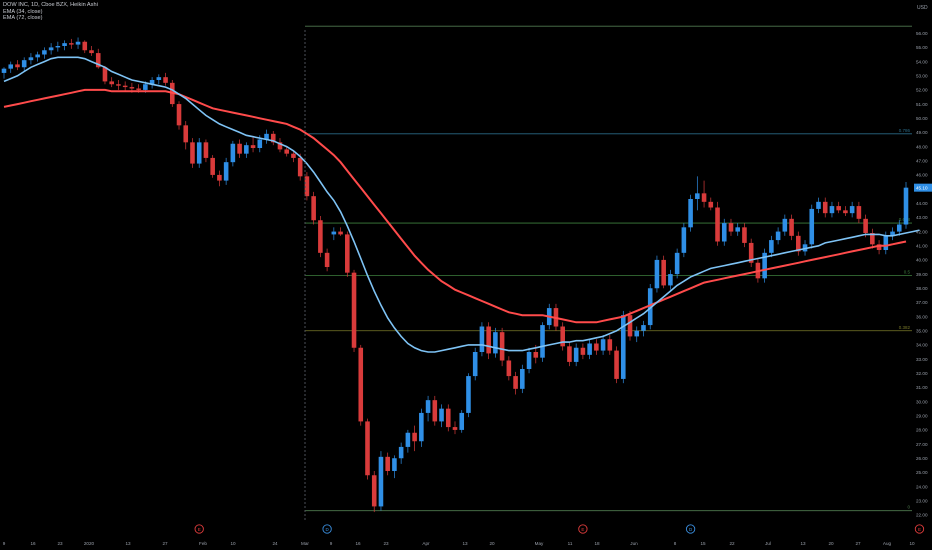  Describe the element at coordinates (89, 543) in the screenshot. I see `time-tick-label: 2020` at that location.